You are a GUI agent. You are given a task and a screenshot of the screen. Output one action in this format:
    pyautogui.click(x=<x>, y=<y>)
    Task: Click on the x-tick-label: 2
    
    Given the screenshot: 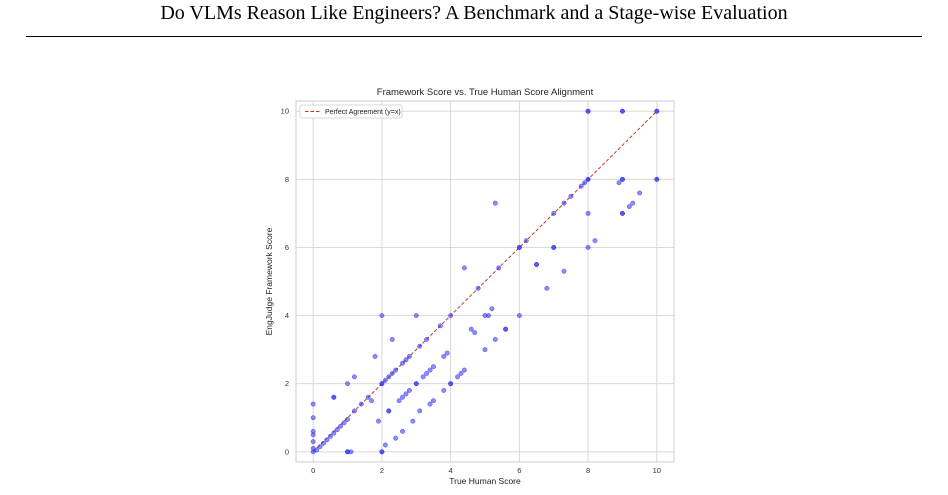 What is the action you would take?
    pyautogui.click(x=382, y=470)
    